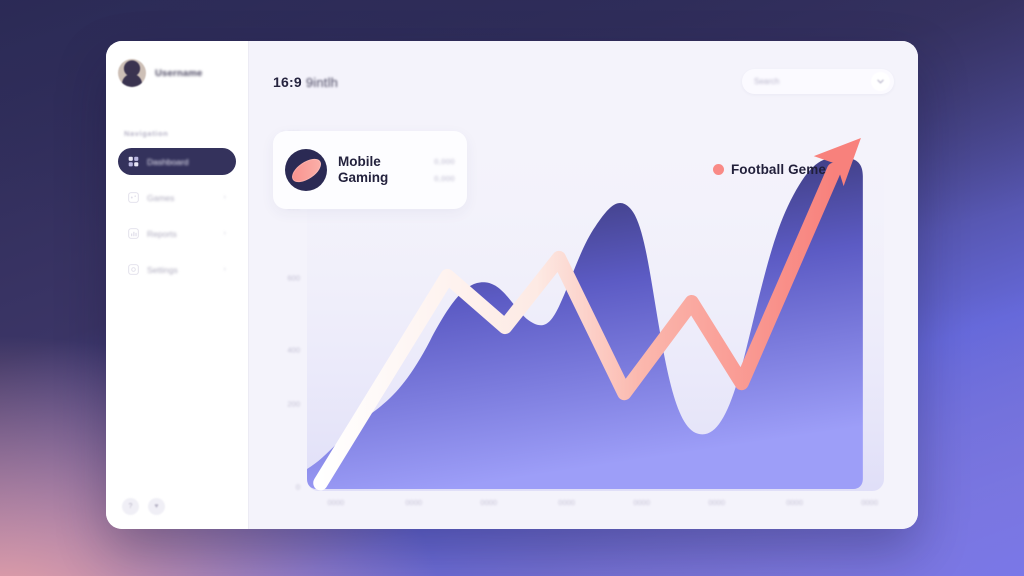  I want to click on legend-label: Football Geme, so click(778, 169).